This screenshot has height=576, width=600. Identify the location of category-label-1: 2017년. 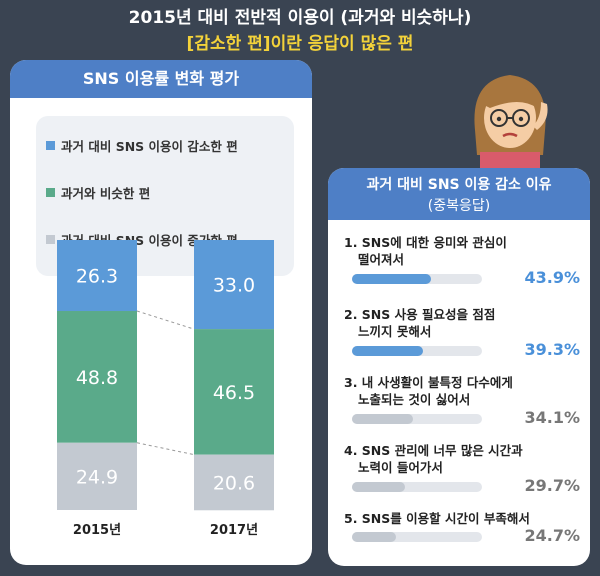
(234, 530).